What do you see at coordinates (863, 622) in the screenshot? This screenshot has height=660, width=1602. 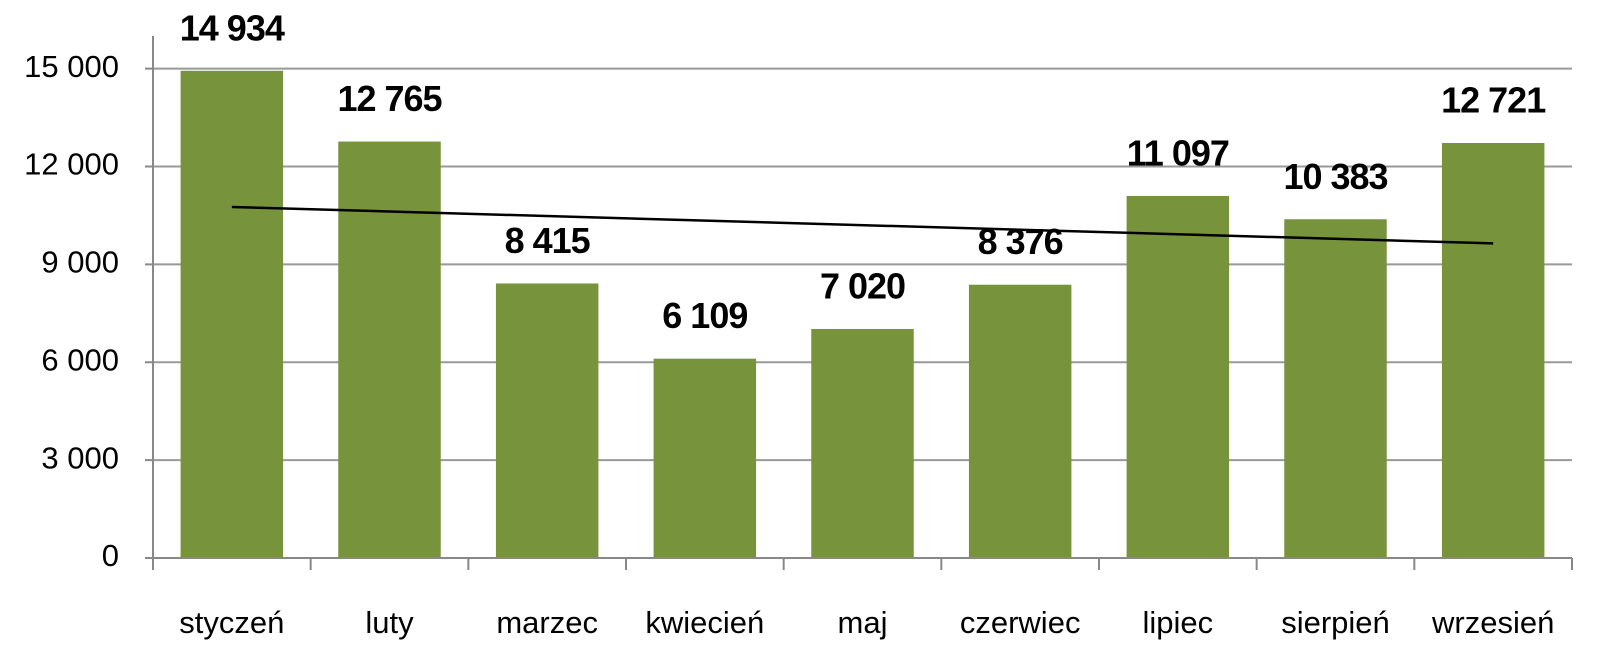 I see `x-tick-label: maj` at bounding box center [863, 622].